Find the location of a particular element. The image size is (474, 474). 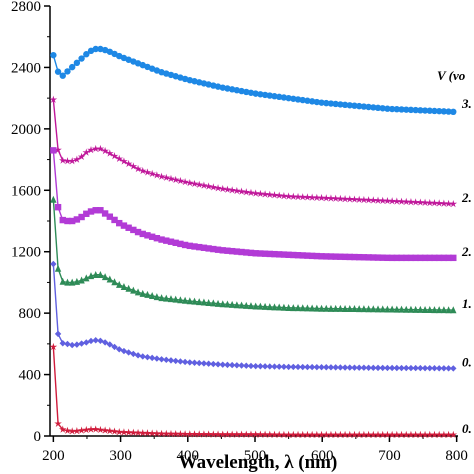

series-line is located at coordinates (253, 80).